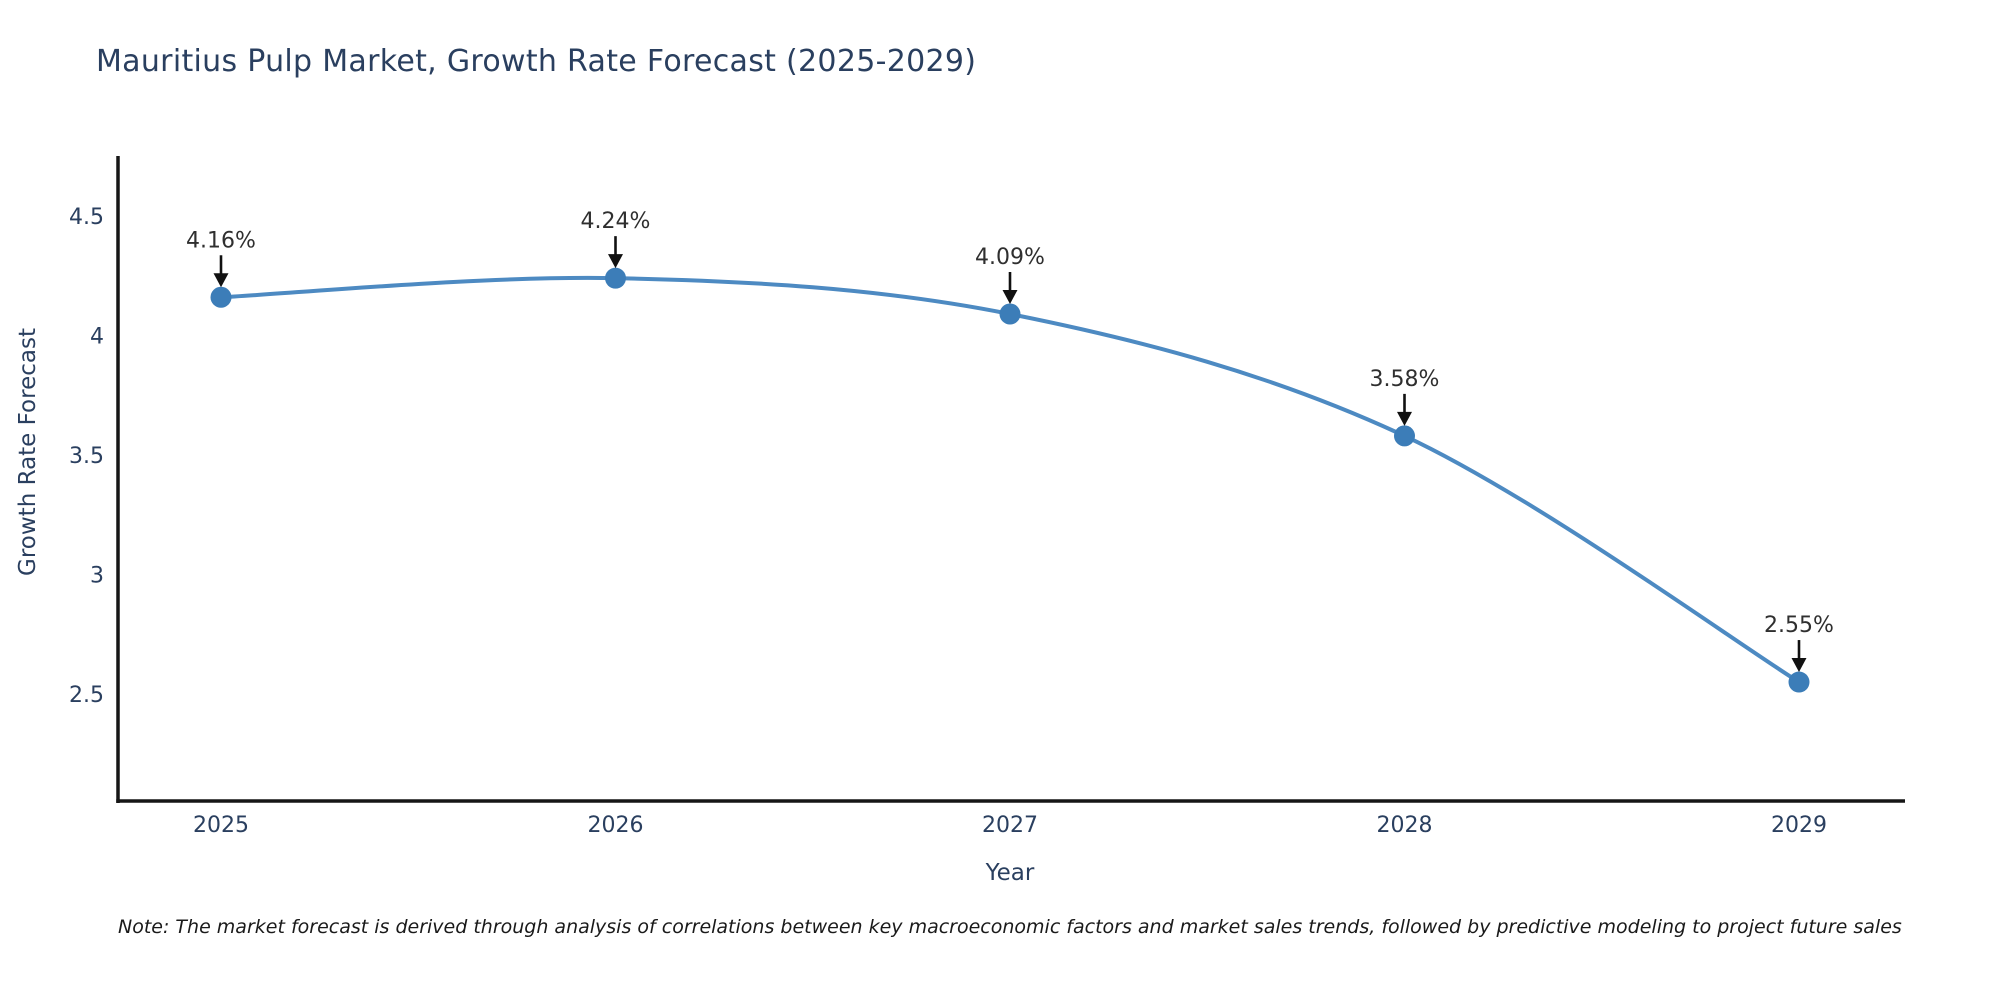  Describe the element at coordinates (86, 695) in the screenshot. I see `y-tick-label: 2.5` at that location.